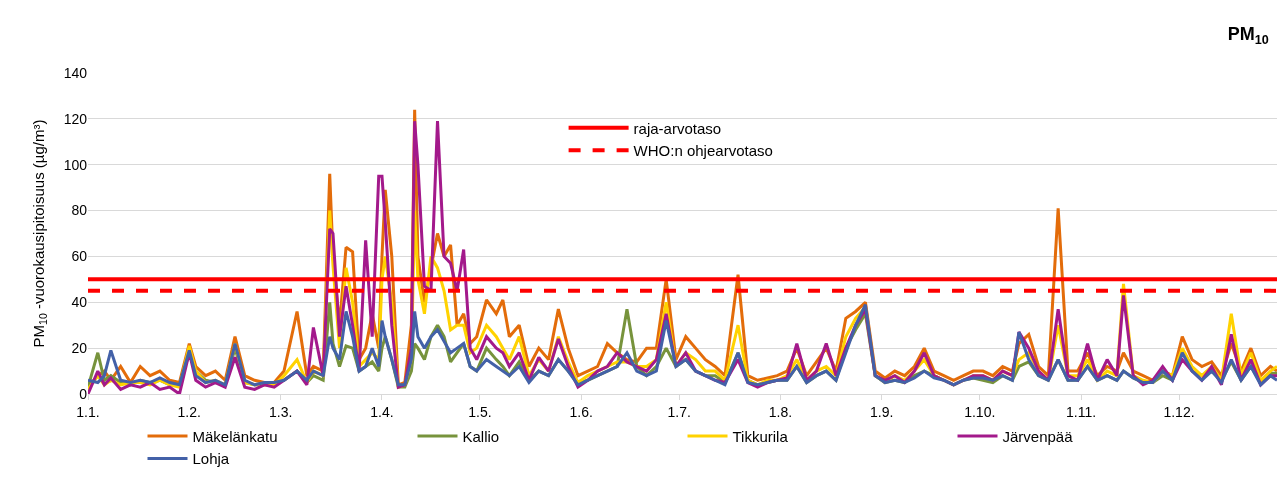 The width and height of the screenshot is (1288, 486). What do you see at coordinates (382, 411) in the screenshot?
I see `x-tick-label: 1.4.` at bounding box center [382, 411].